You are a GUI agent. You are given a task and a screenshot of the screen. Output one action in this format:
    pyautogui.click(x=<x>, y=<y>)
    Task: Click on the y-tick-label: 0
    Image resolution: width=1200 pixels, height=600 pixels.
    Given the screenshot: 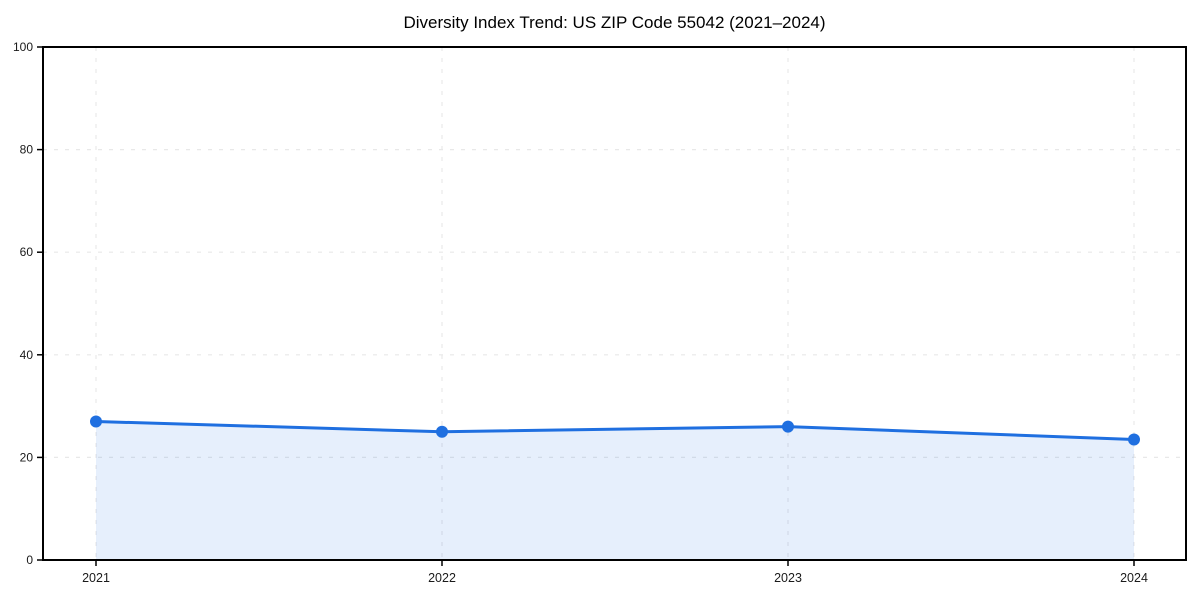 What is the action you would take?
    pyautogui.click(x=29, y=560)
    